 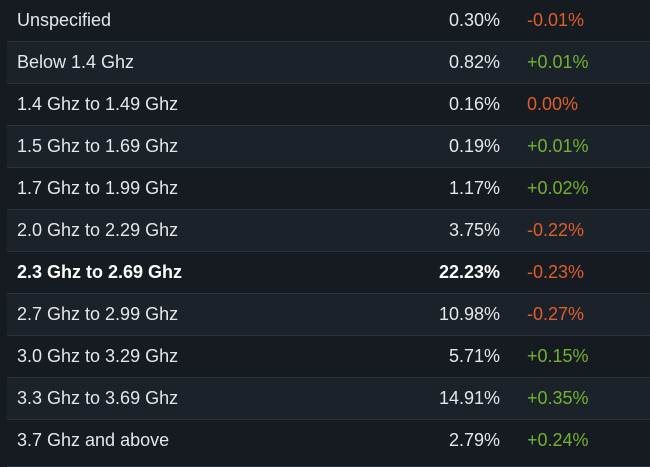 I want to click on table-row: 3.0 Ghz to 3.29 Ghz 5.71% +0.15%, so click(x=328, y=357).